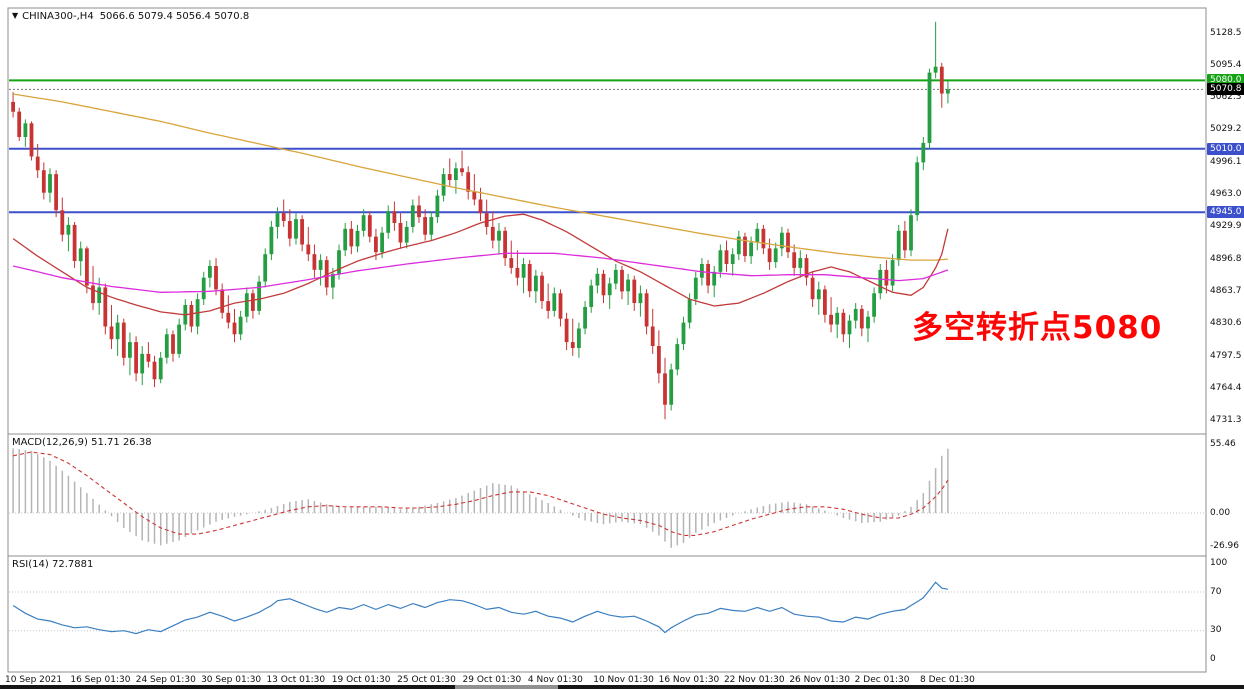 The image size is (1244, 689). I want to click on macd-values: 51.71 26.38, so click(121, 442).